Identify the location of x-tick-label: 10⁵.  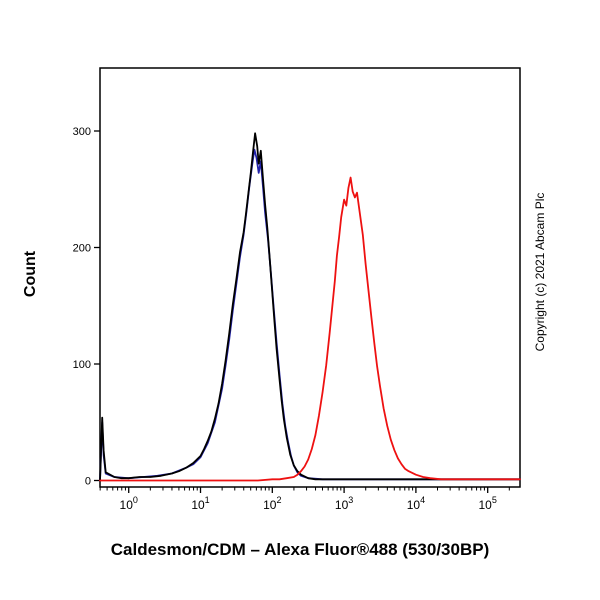
(488, 503).